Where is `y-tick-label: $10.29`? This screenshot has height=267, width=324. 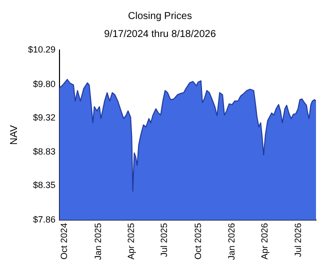 y-tick-label: $10.29 is located at coordinates (42, 49).